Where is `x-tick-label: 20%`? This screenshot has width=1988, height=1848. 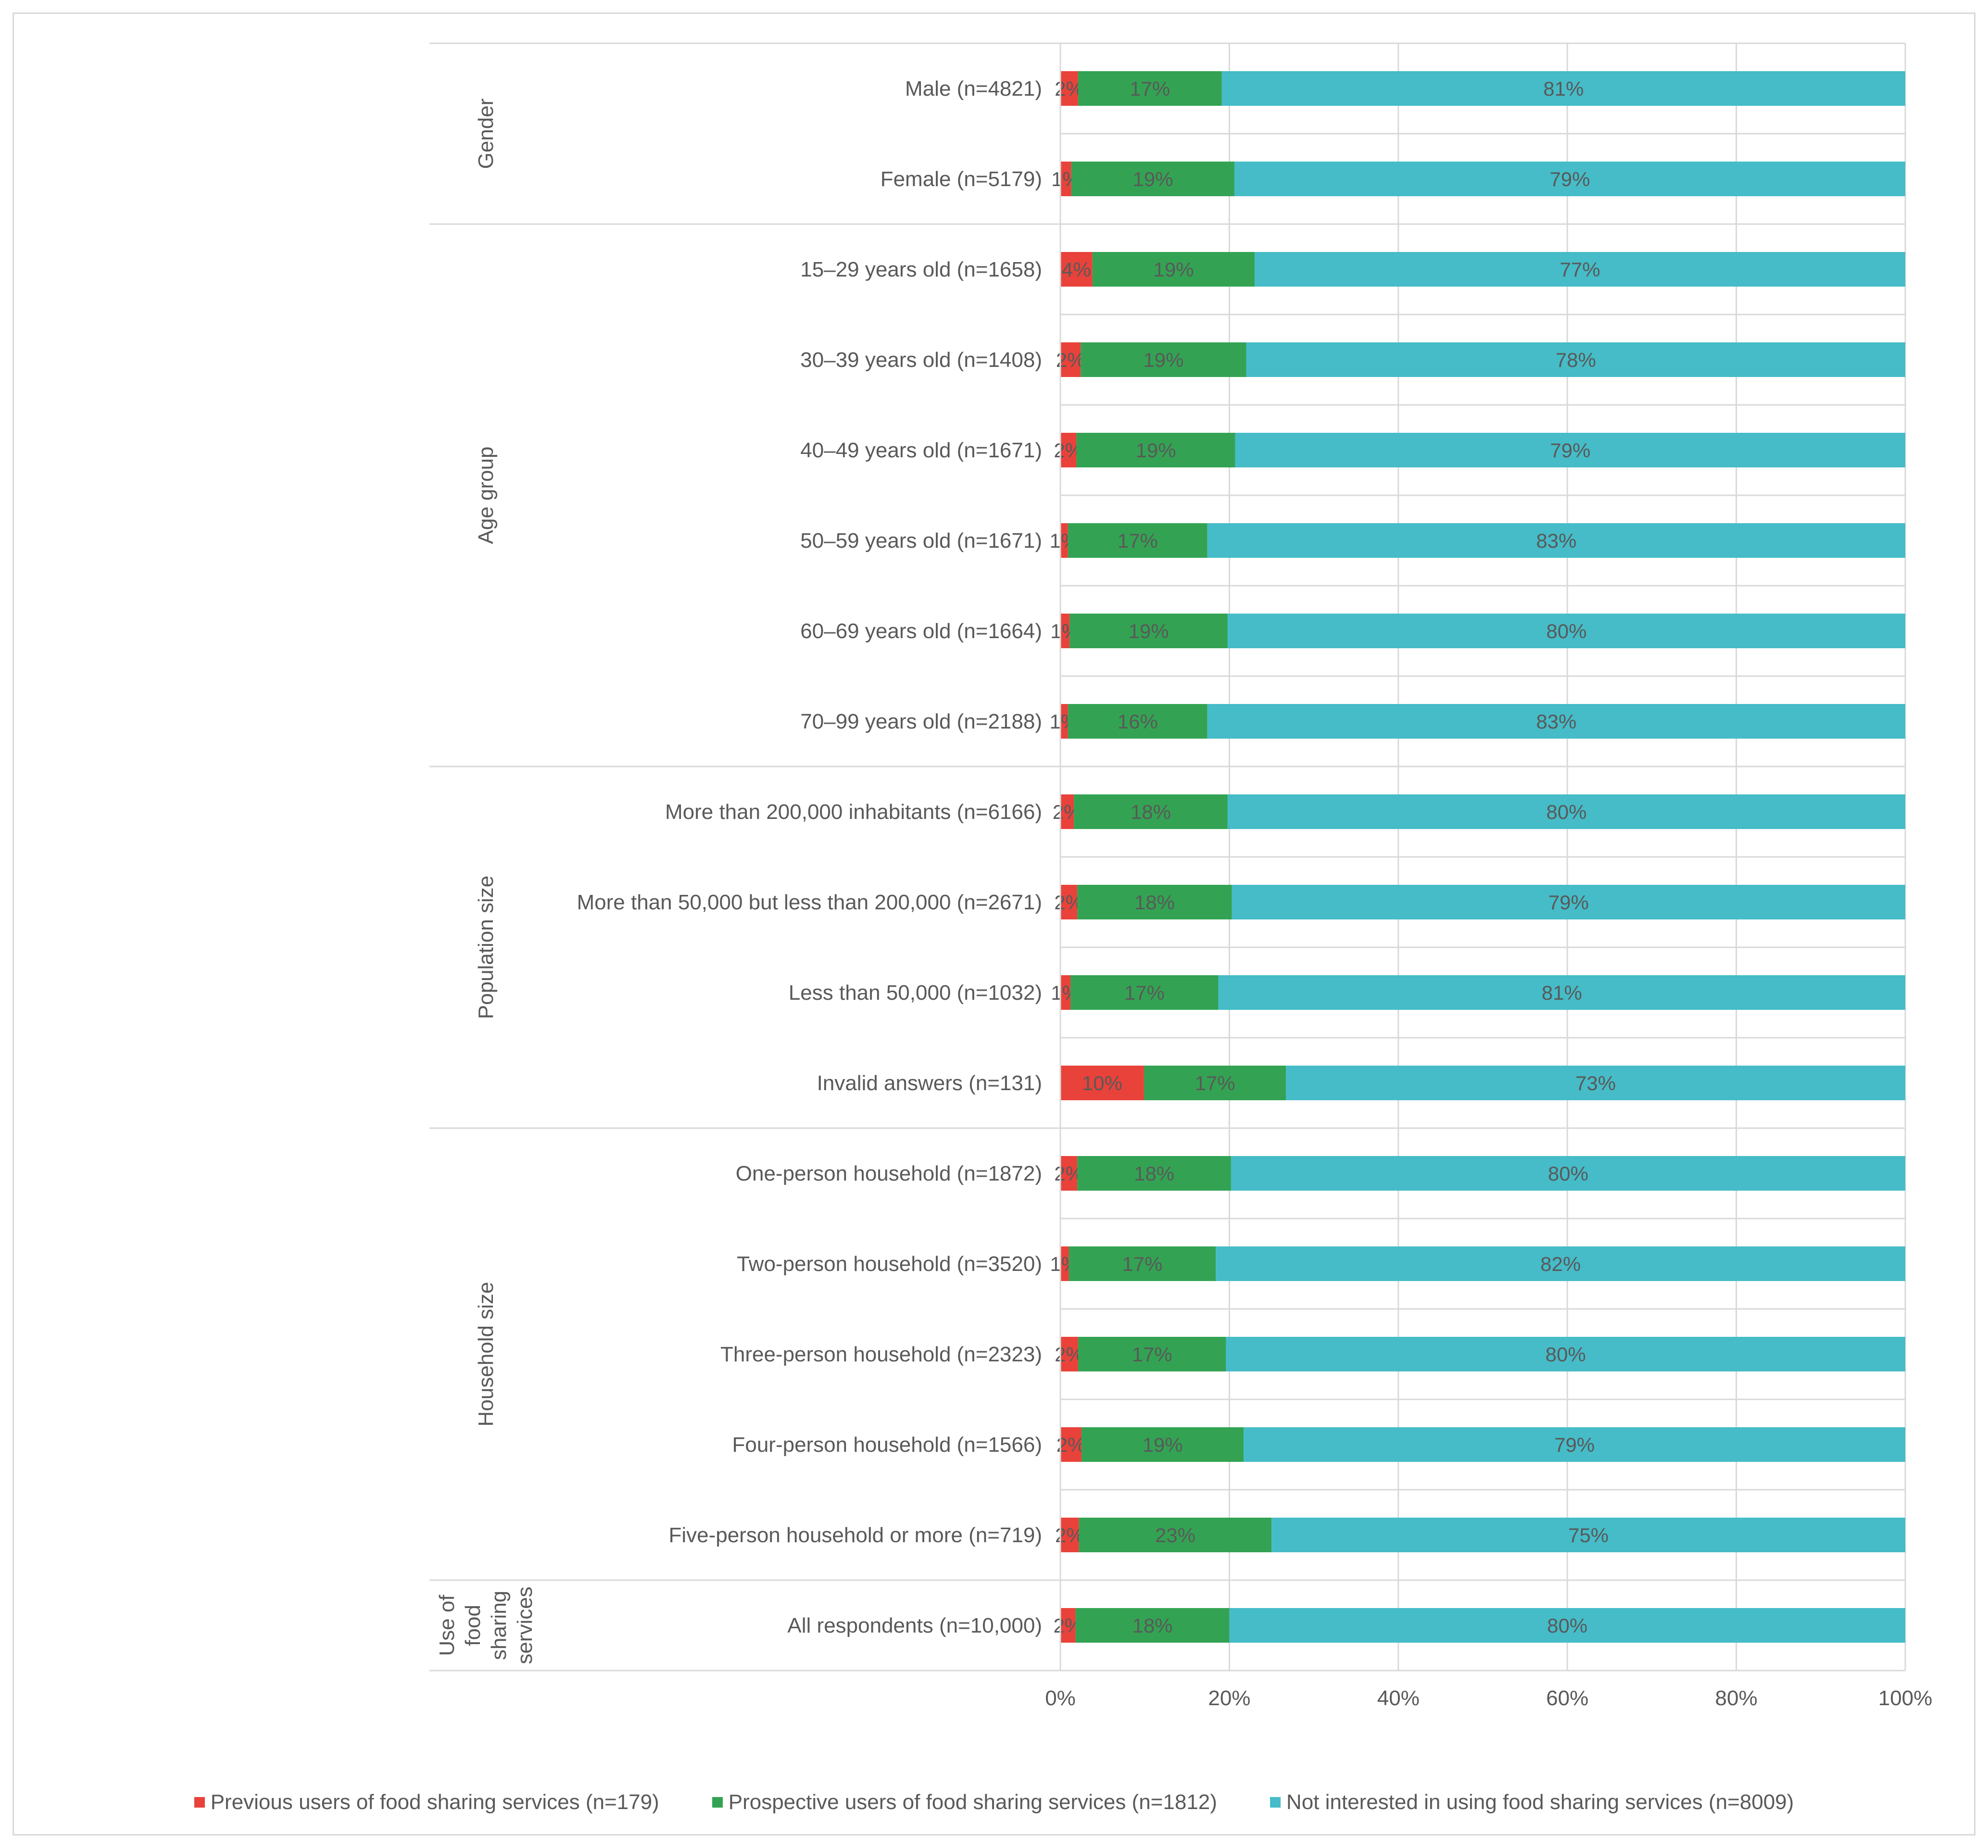
x-tick-label: 20% is located at coordinates (1229, 1698).